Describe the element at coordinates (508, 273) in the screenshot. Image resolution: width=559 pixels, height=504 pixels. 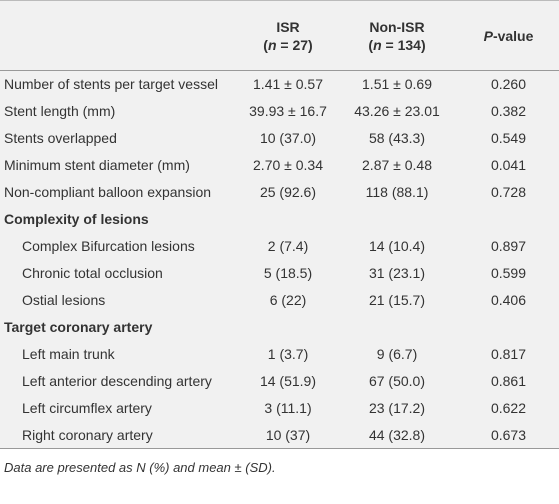
I see `p-value-cell: 0.599` at that location.